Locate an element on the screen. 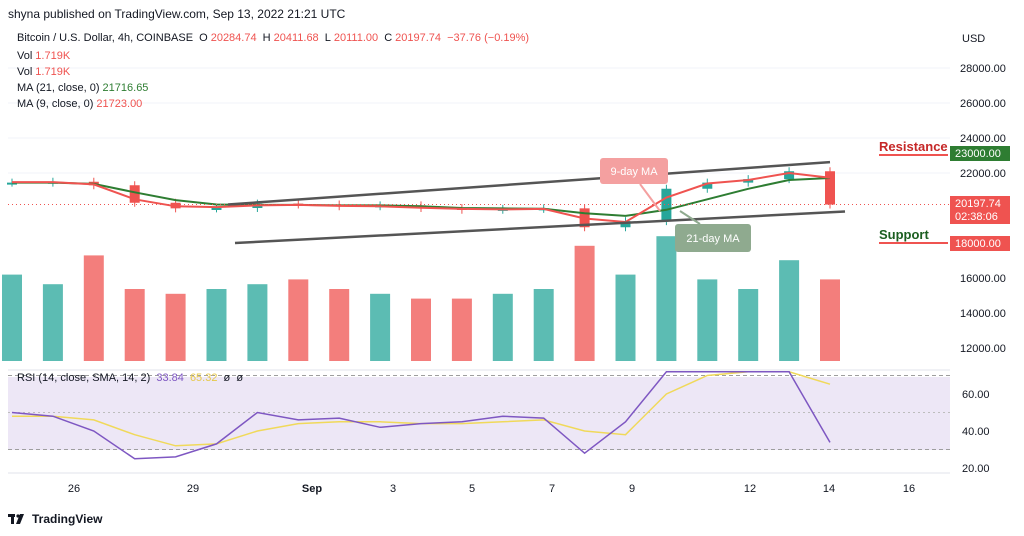  price-tick: 26000.00 is located at coordinates (983, 104).